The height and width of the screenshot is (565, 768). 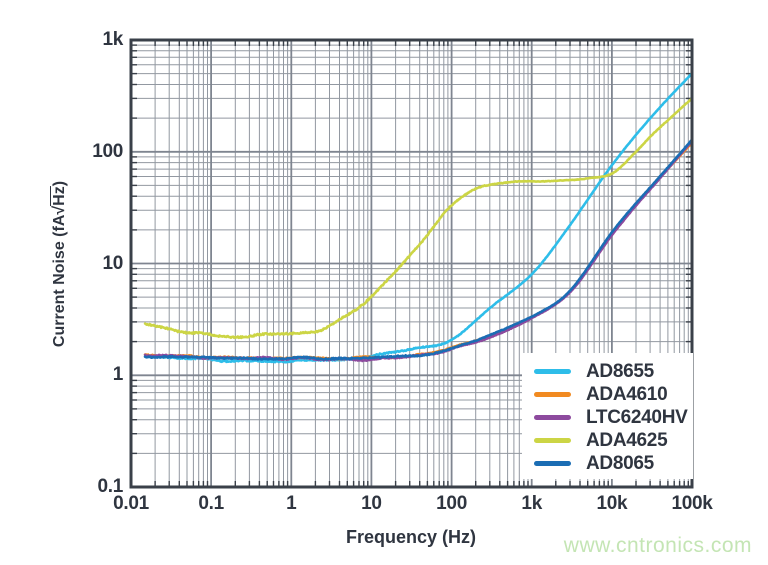 I want to click on x-tick-100: 100, so click(x=451, y=503).